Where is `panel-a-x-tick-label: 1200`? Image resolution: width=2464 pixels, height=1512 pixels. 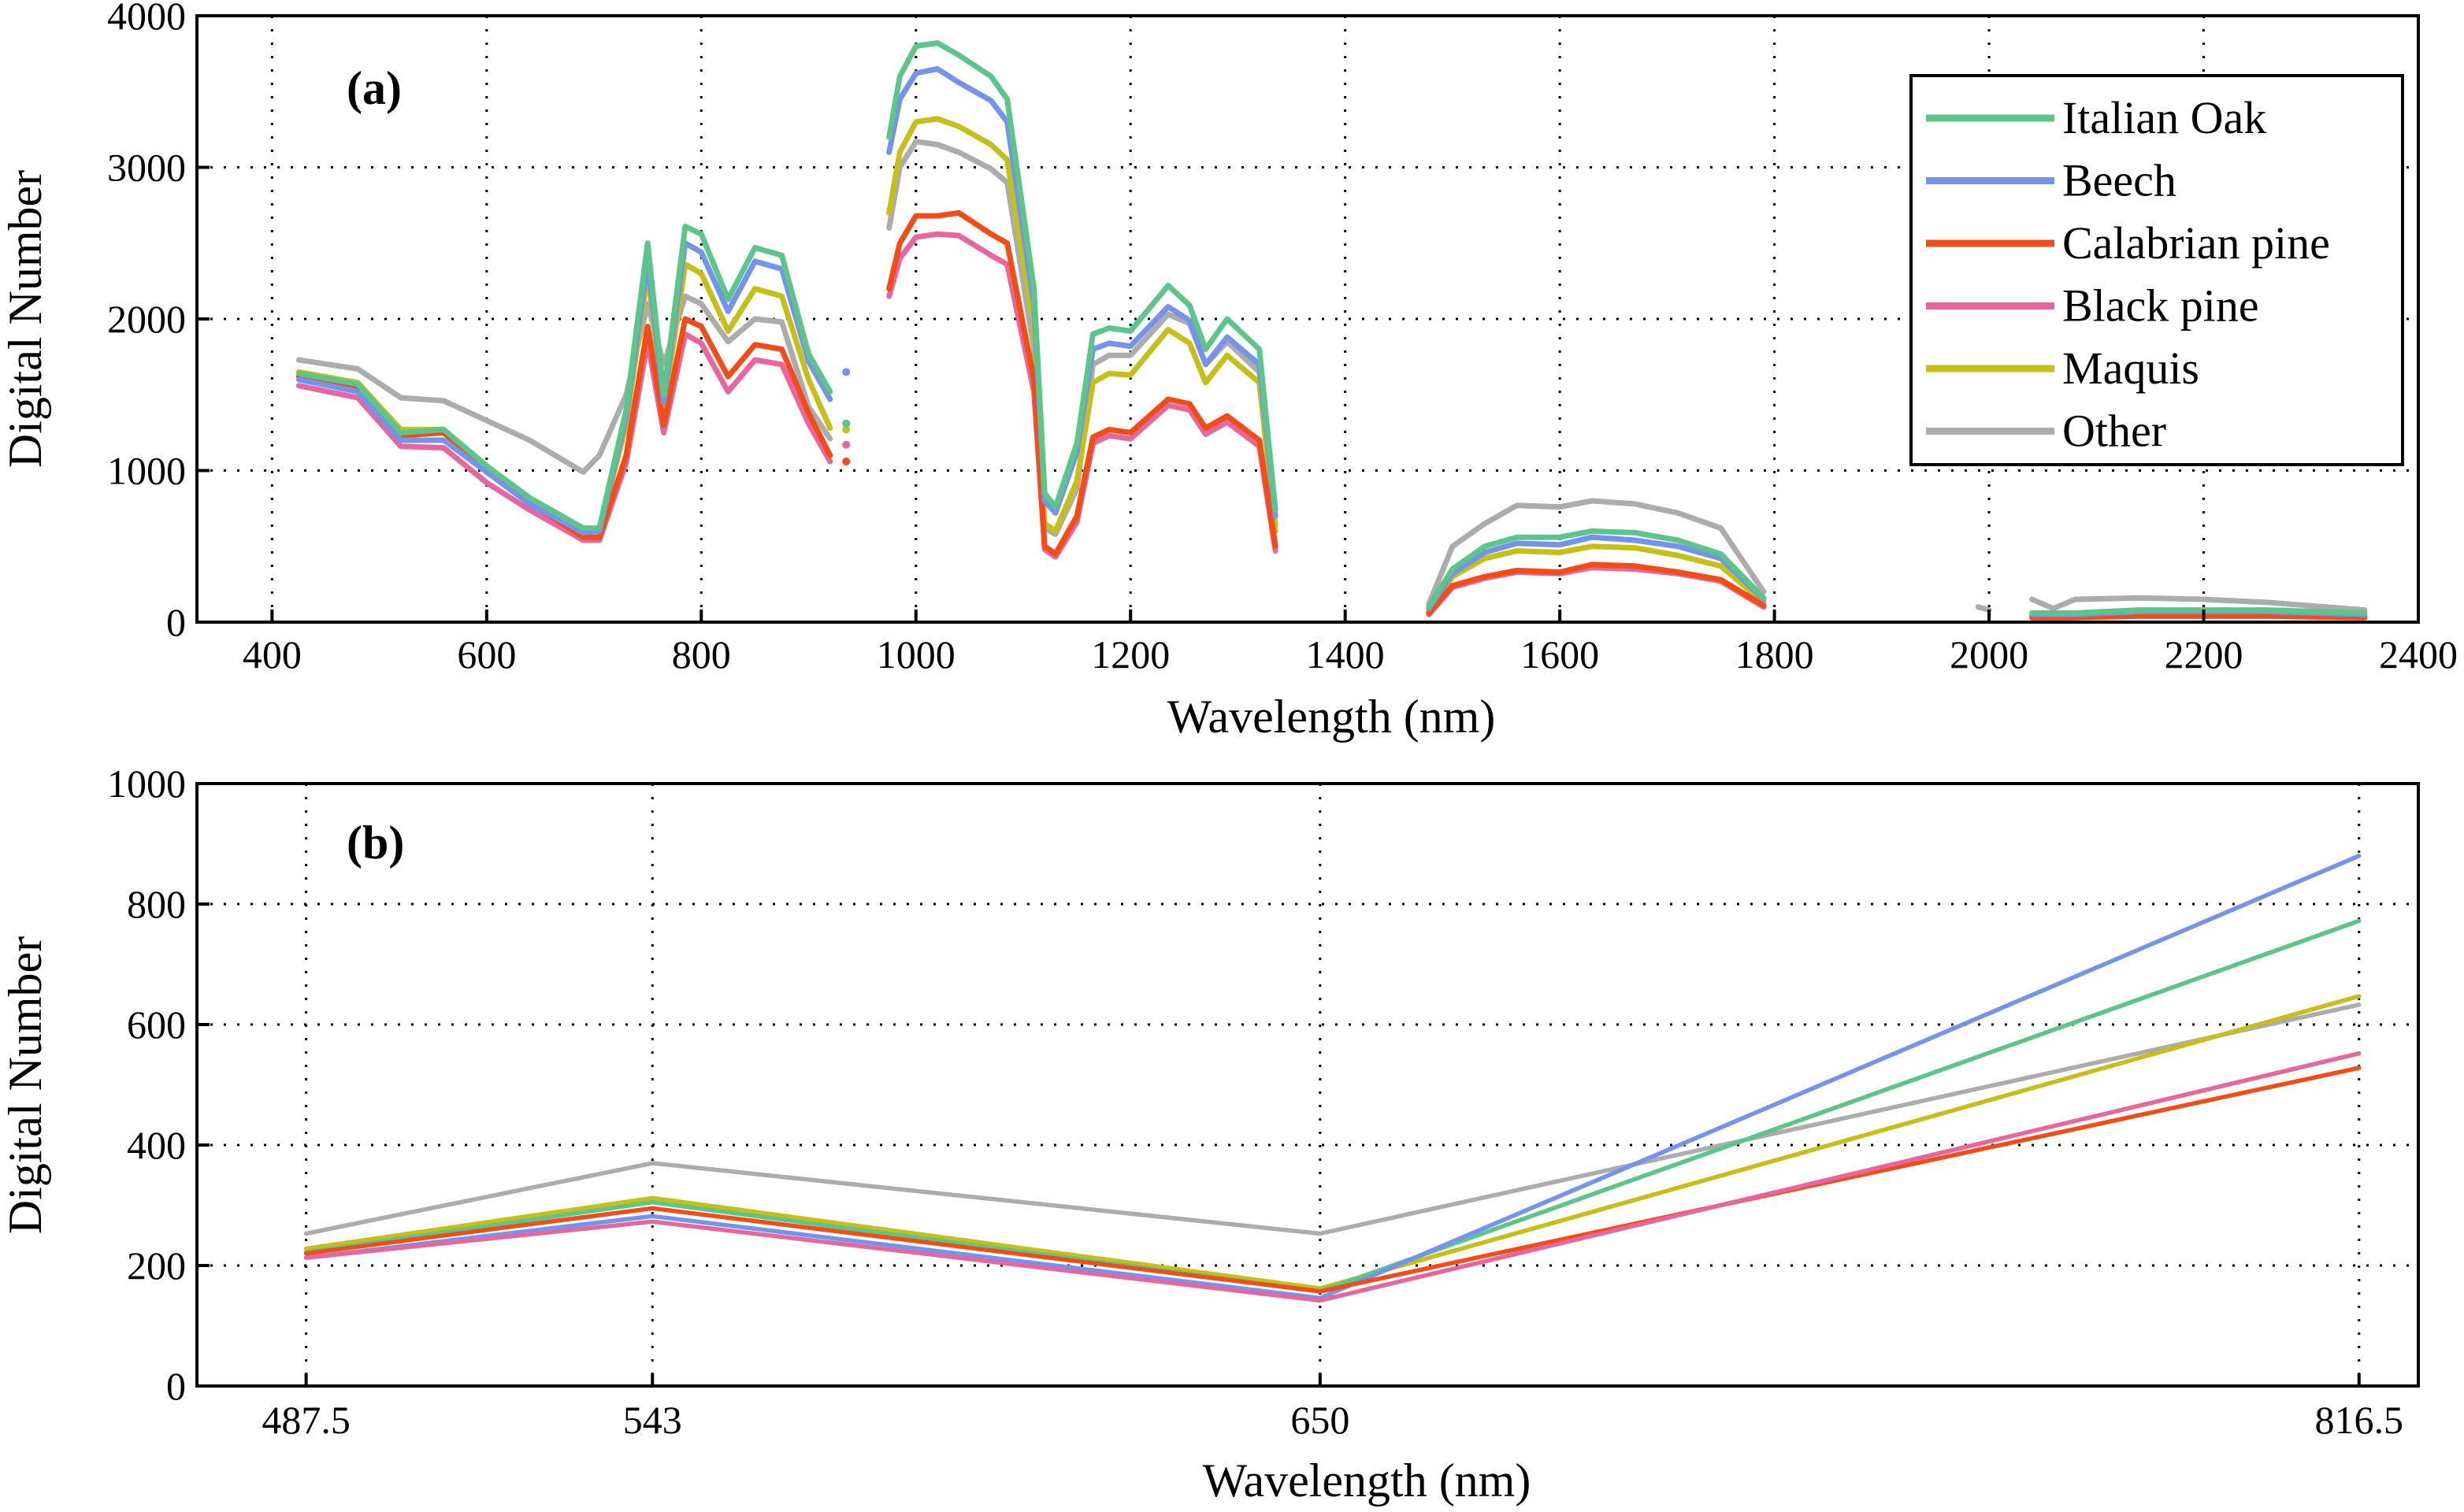 panel-a-x-tick-label: 1200 is located at coordinates (1130, 654).